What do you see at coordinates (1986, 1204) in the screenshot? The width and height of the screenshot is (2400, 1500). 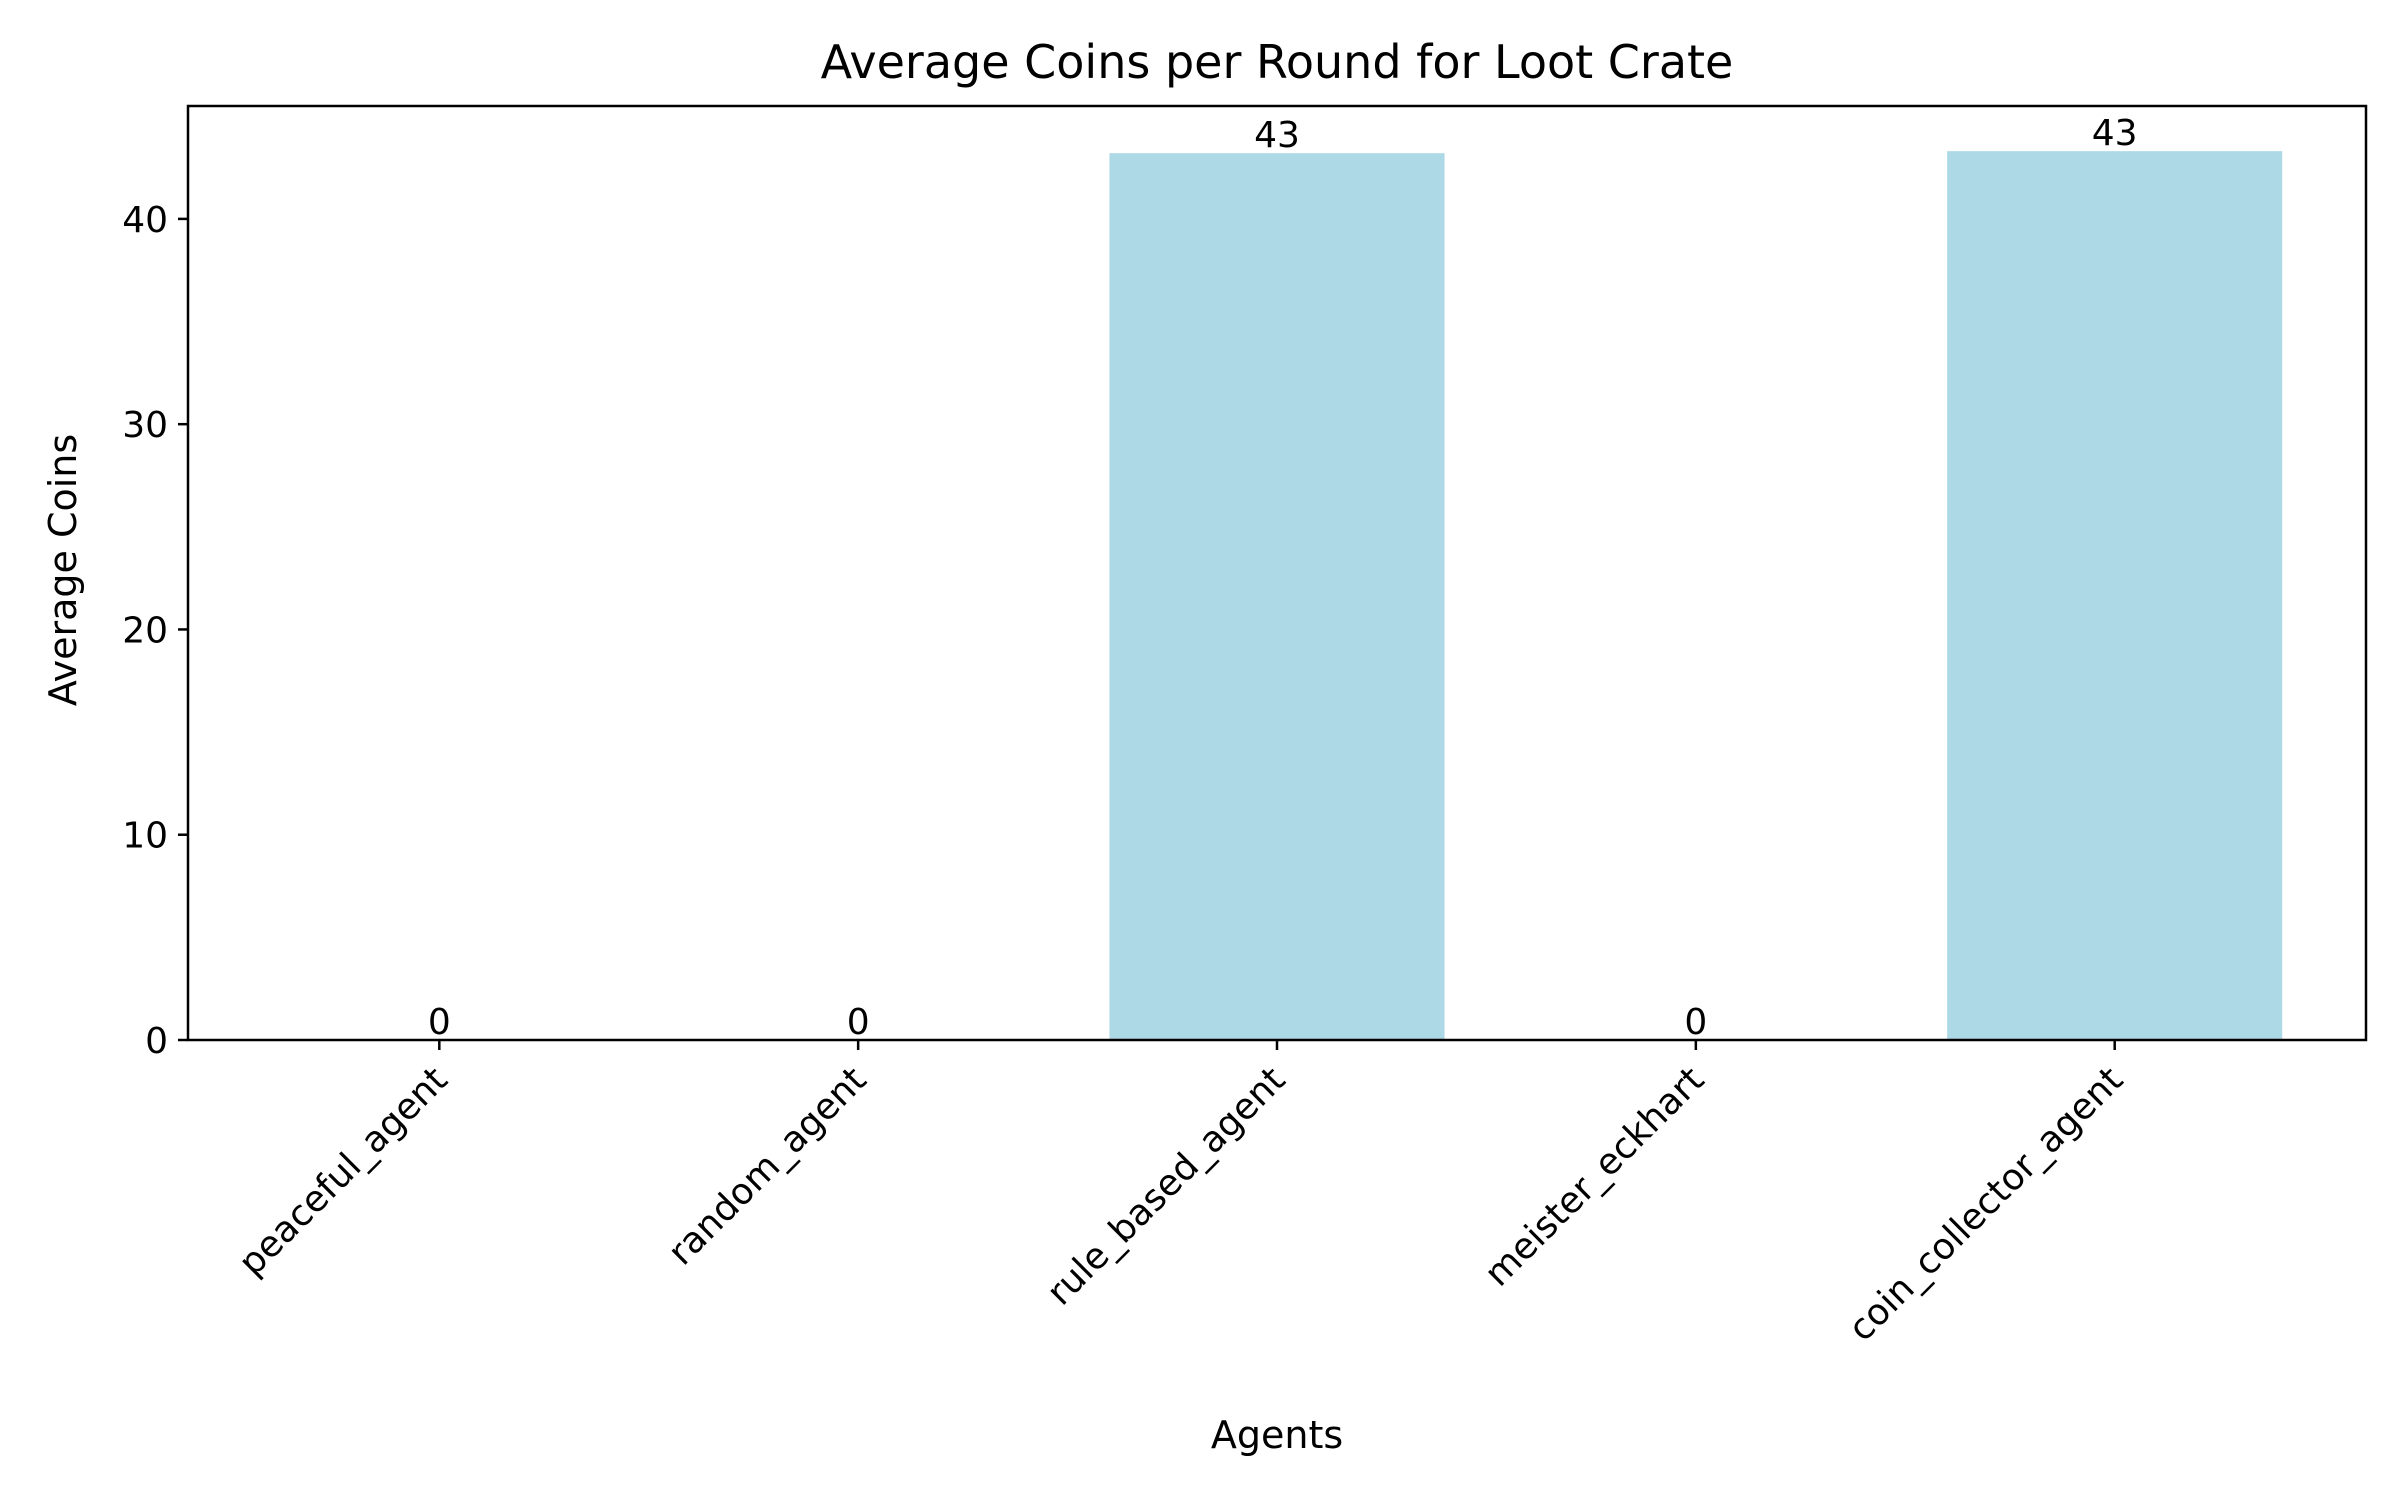 I see `x-tick-label: coin_collector_agent` at bounding box center [1986, 1204].